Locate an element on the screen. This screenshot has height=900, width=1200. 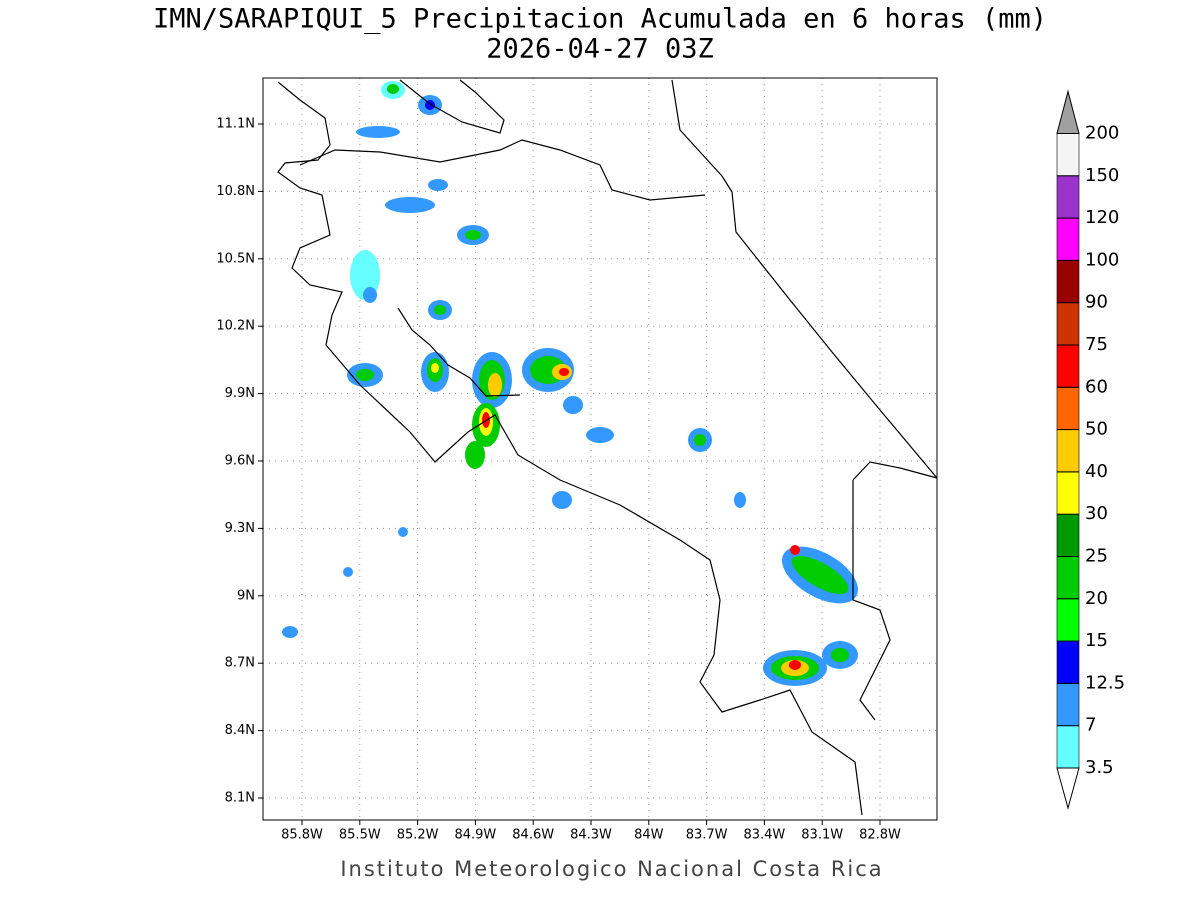
colorbar-label: 120 is located at coordinates (1102, 217).